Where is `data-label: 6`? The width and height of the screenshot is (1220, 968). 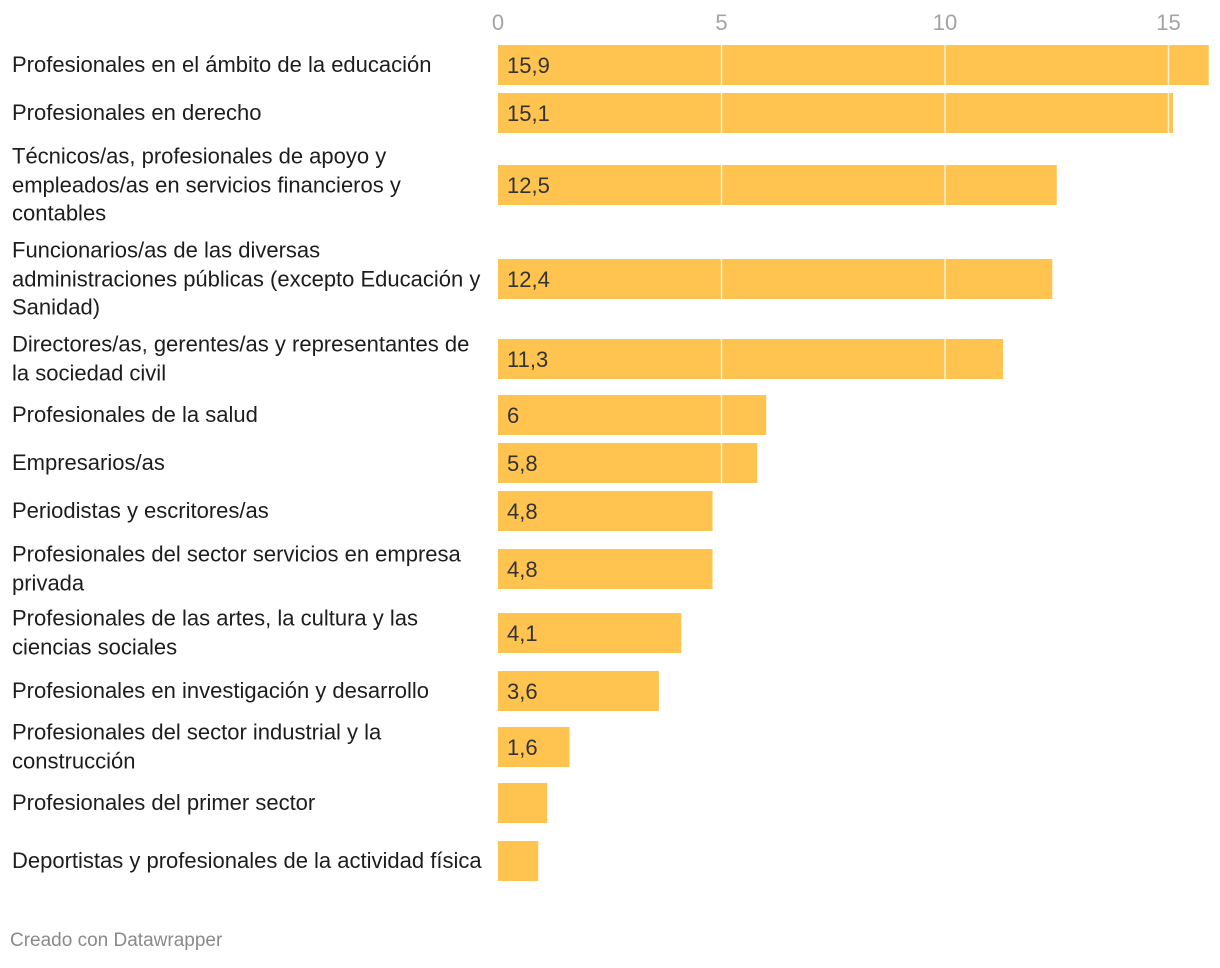 data-label: 6 is located at coordinates (513, 415).